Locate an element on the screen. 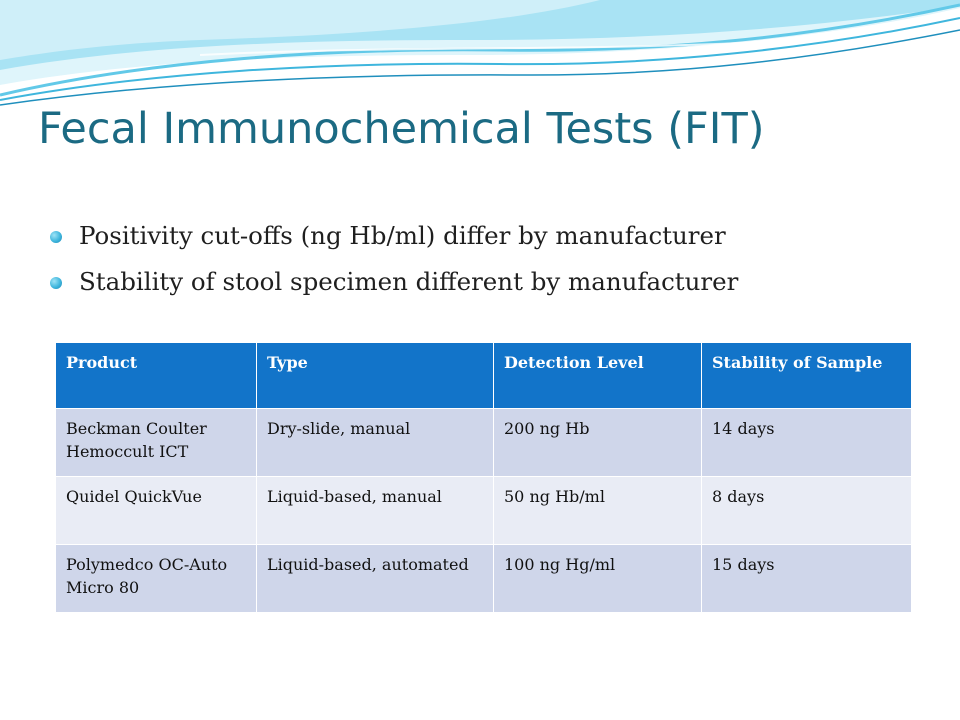 This screenshot has width=960, height=720. slide-title: Fecal Immunochemical Tests (FIT) is located at coordinates (401, 129).